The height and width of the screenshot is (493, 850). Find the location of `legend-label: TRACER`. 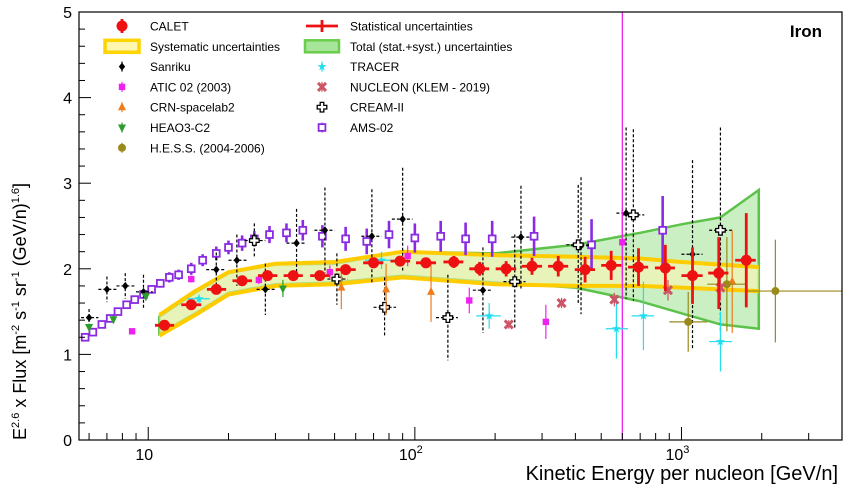

legend-label: TRACER is located at coordinates (375, 67).